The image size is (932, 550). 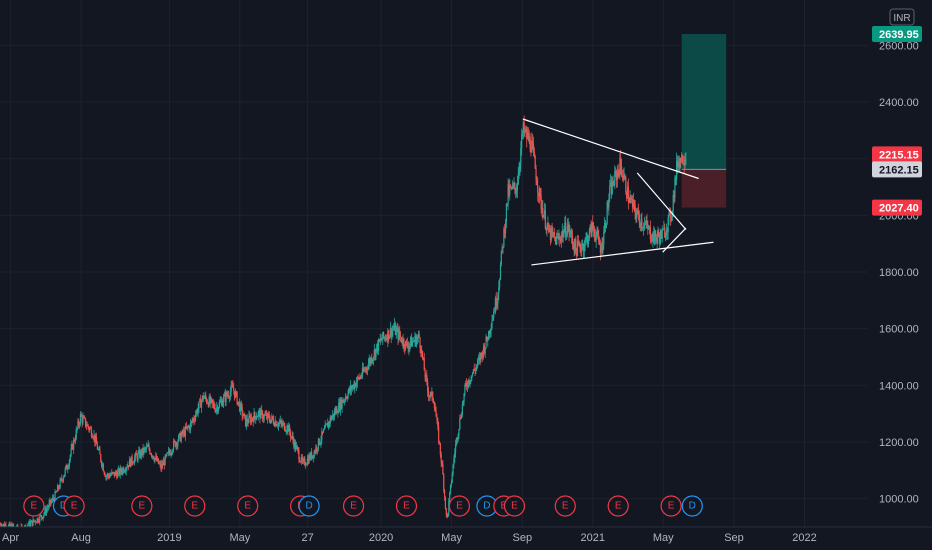 I want to click on price-tick-label: 1200.00, so click(x=899, y=443).